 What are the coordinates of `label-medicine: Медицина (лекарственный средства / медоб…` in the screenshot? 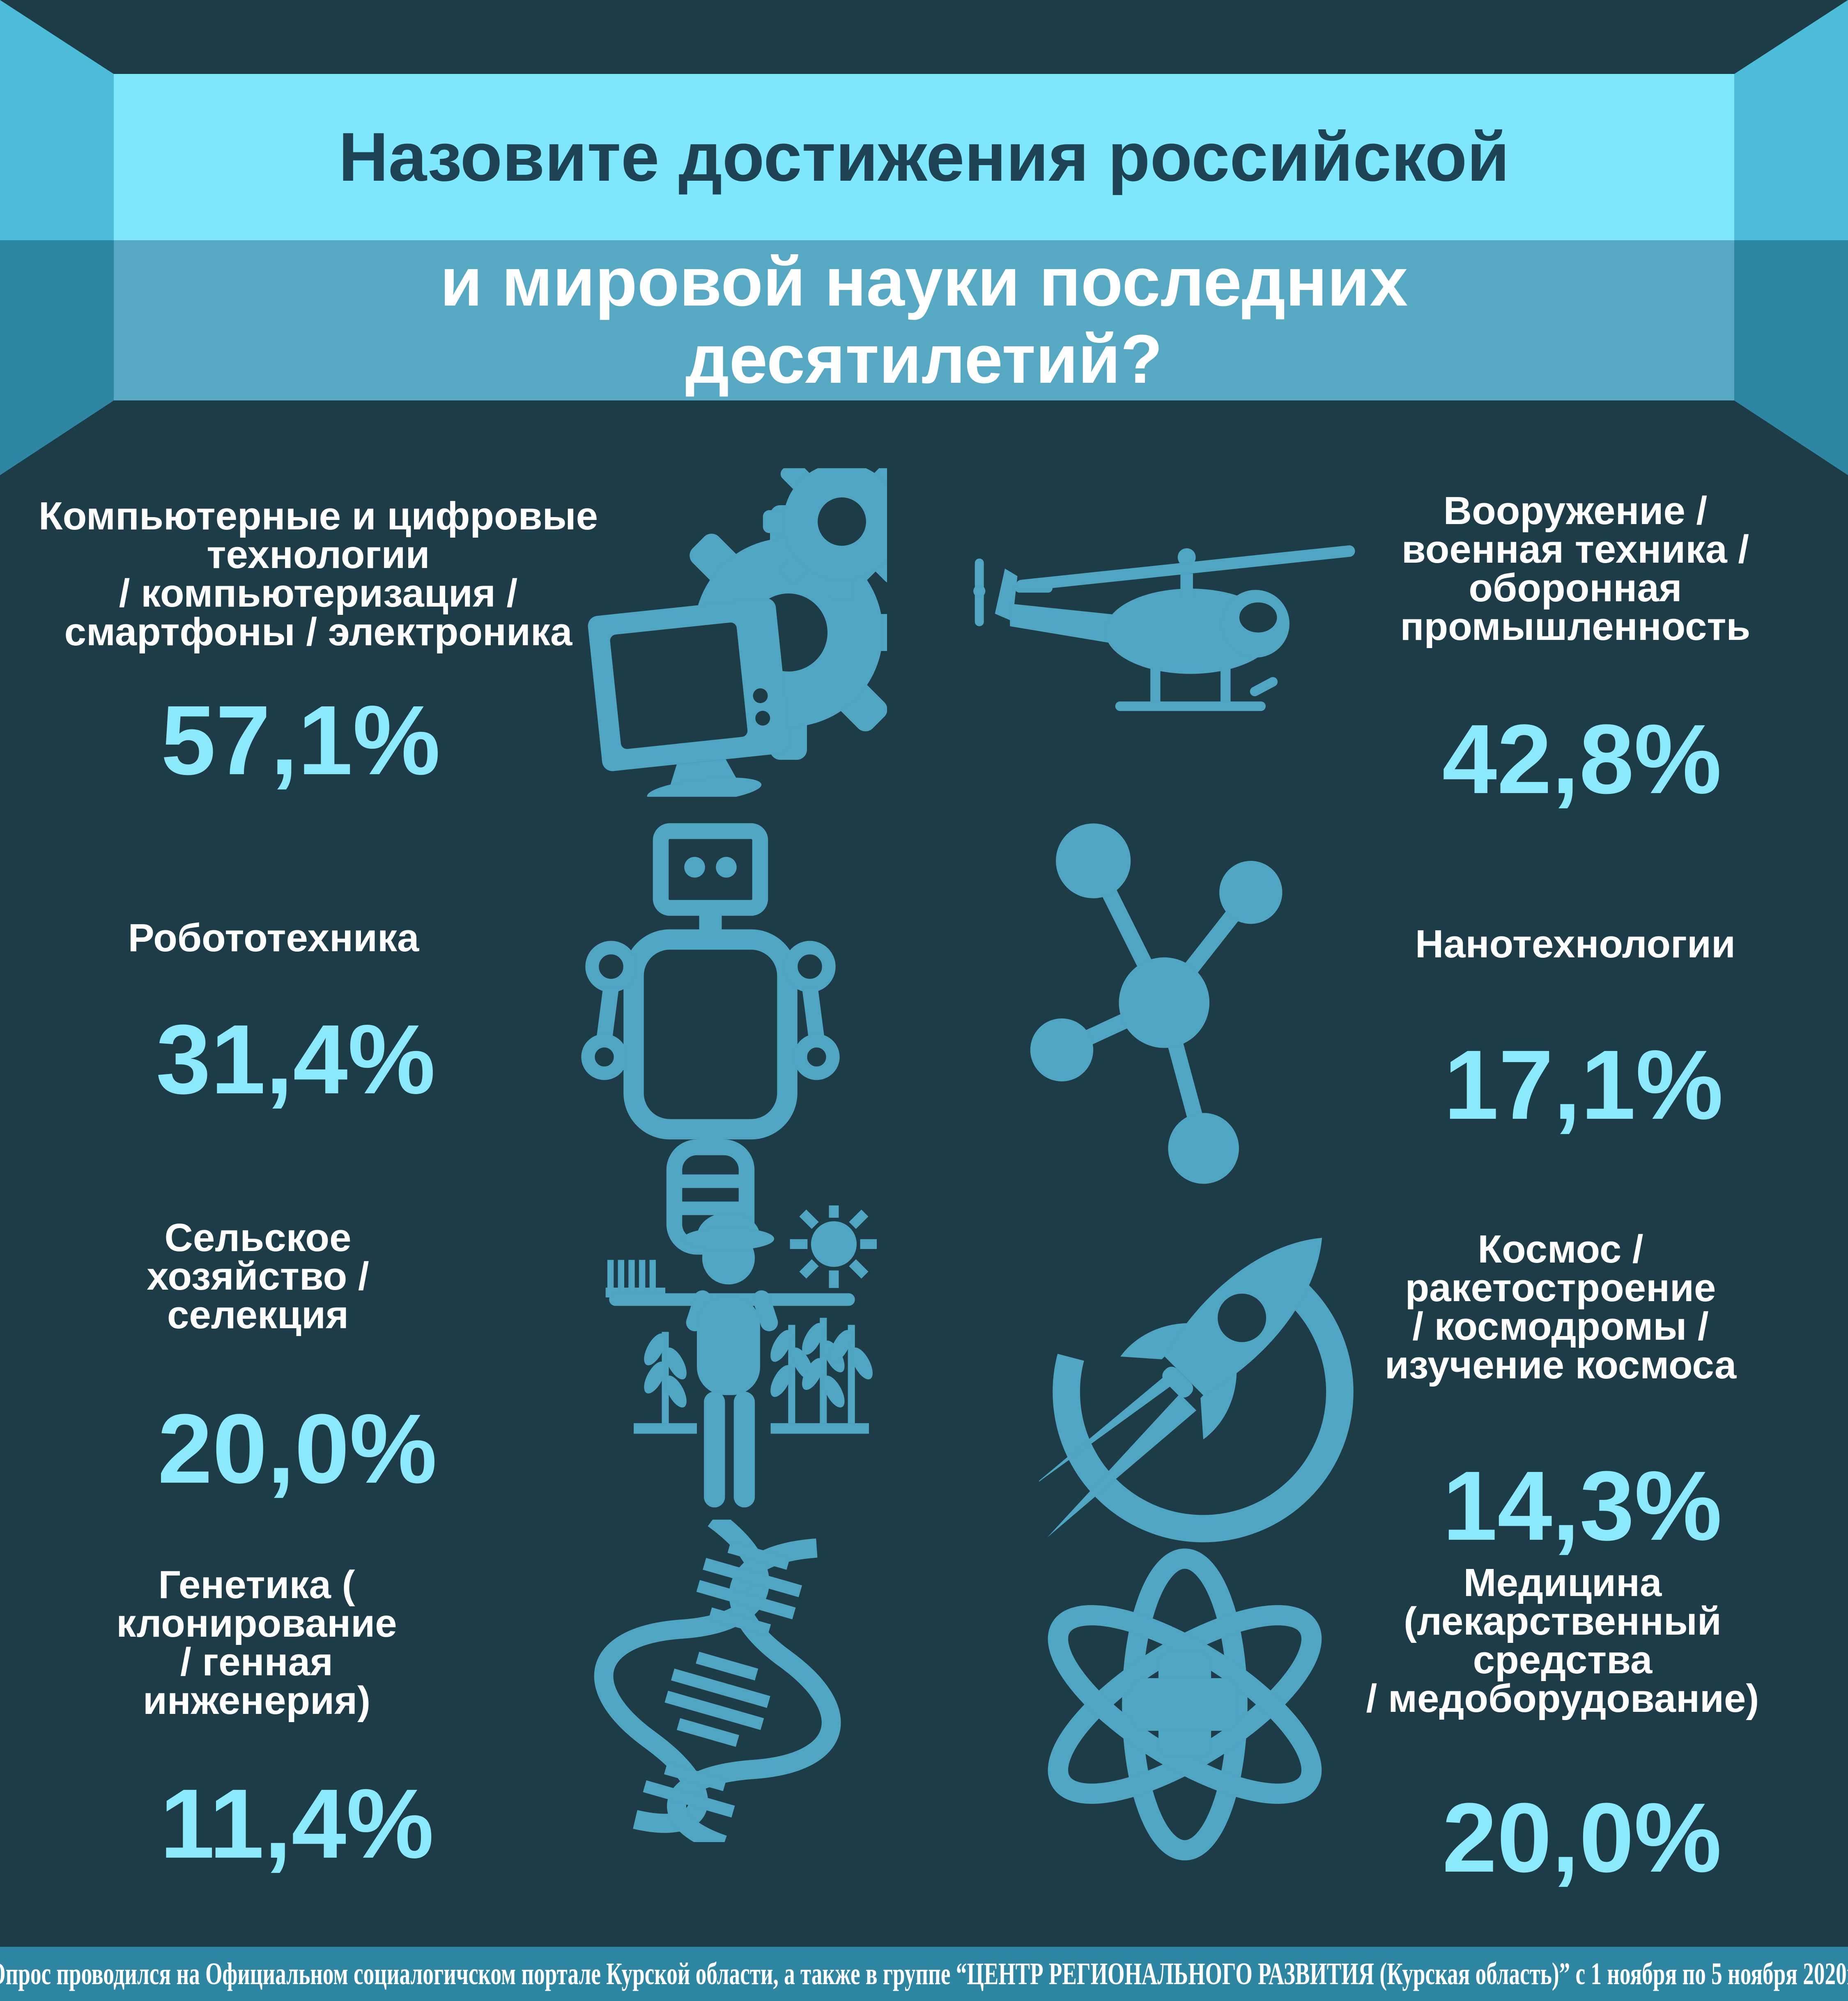 It's located at (1562, 1640).